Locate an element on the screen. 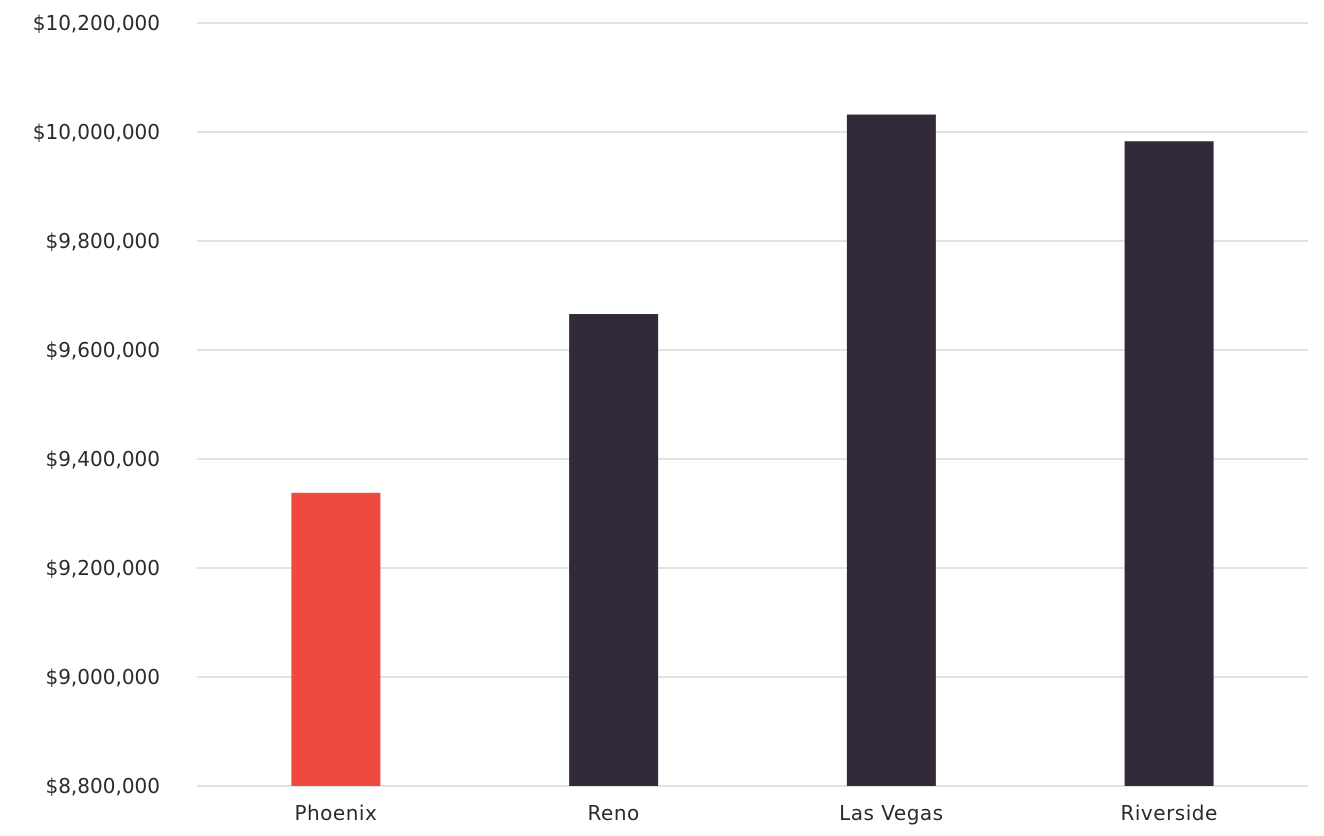 The image size is (1324, 836). bar-las-vegas is located at coordinates (891, 450).